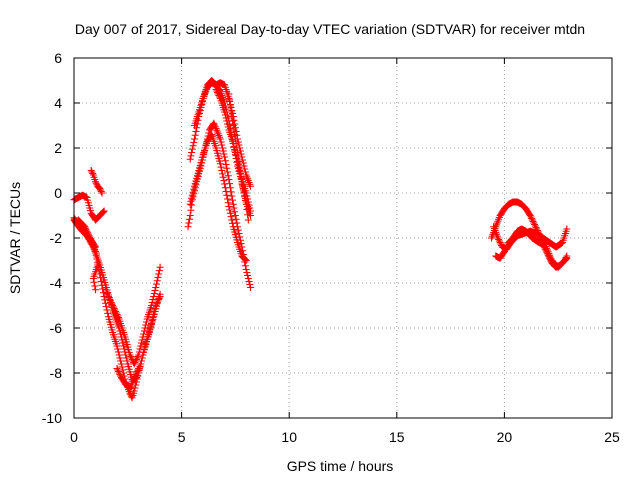 The width and height of the screenshot is (640, 480). I want to click on y-tick-label: -4, so click(56, 283).